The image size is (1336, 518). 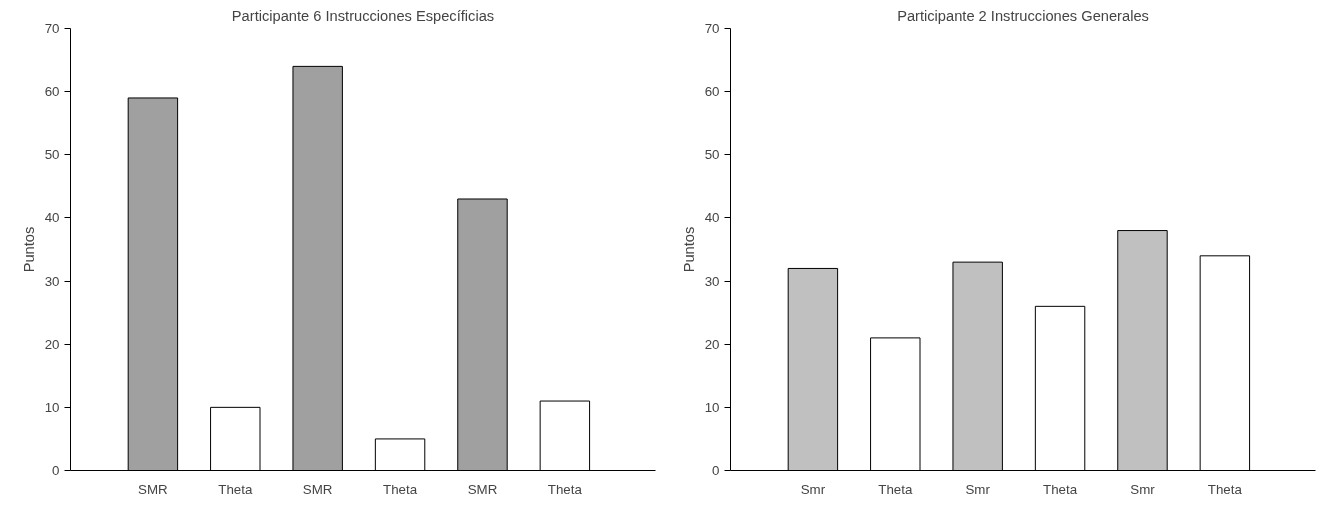 I want to click on chart-title: Participante 2 Instrucciones Generales, so click(x=1023, y=15).